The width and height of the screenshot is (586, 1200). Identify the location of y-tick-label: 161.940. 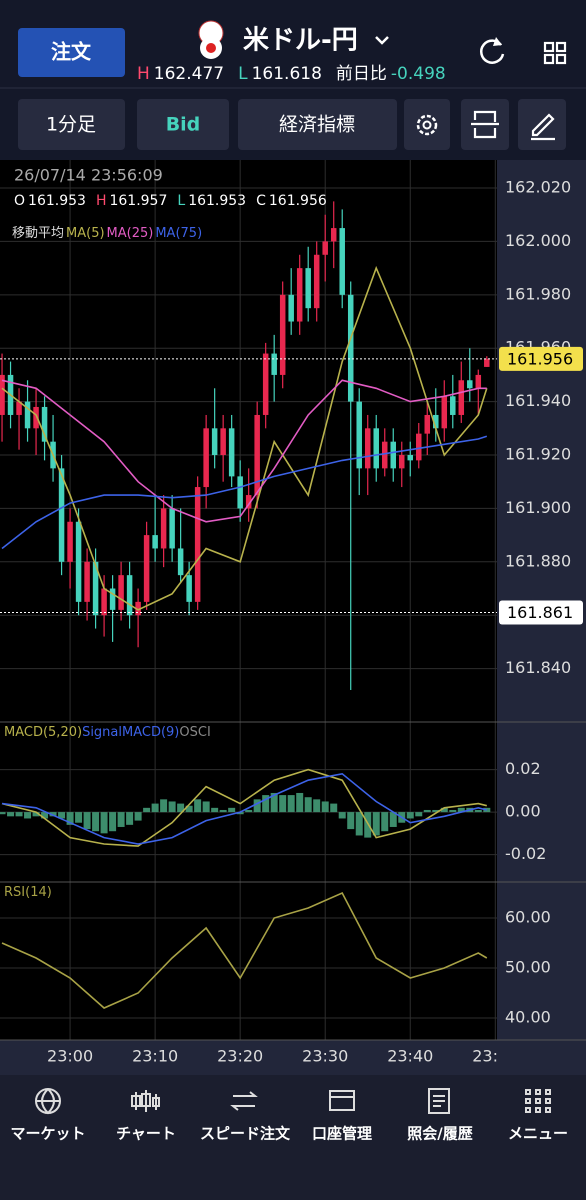
(538, 400).